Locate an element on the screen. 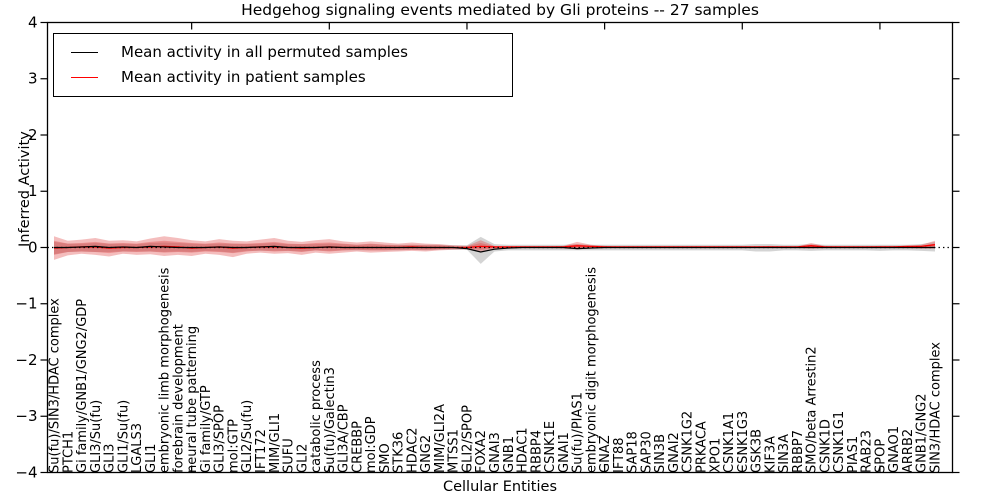  y-tick-label: −1 is located at coordinates (26, 304).